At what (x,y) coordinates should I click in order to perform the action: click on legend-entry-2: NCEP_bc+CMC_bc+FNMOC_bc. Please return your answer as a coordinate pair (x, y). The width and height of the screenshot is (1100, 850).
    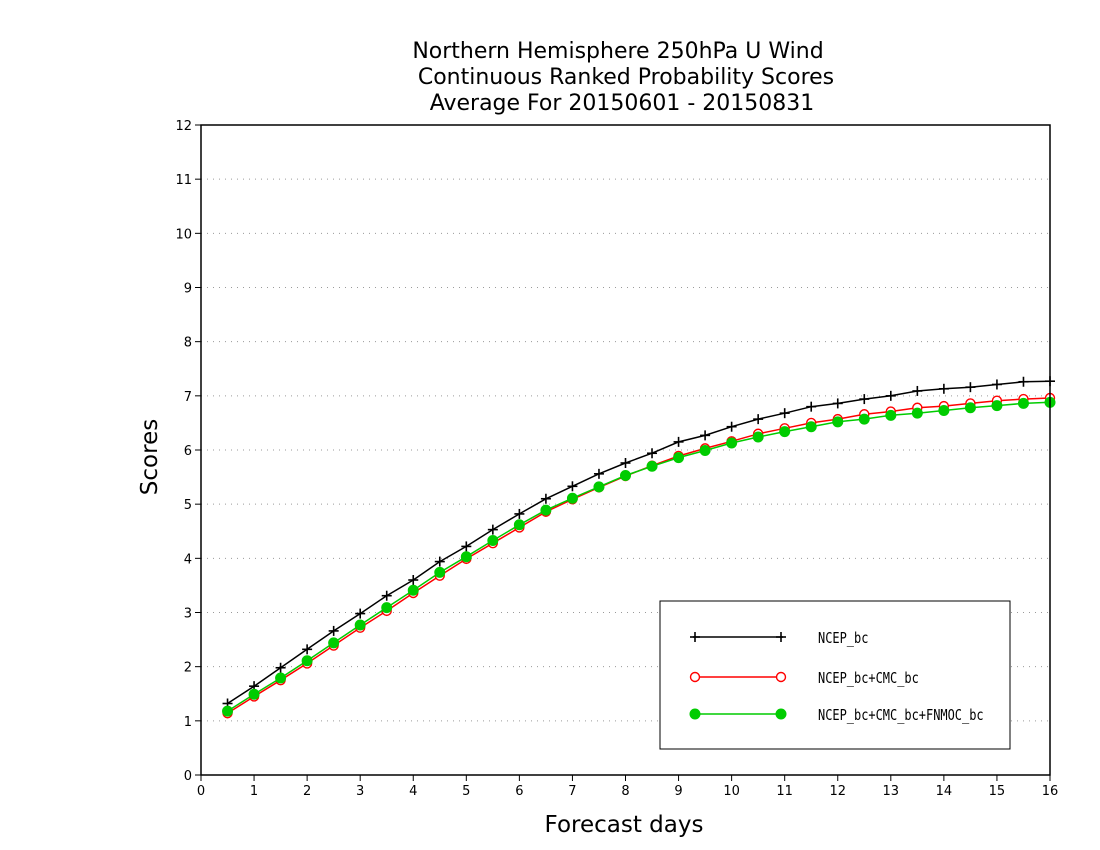
    Looking at the image, I should click on (836, 715).